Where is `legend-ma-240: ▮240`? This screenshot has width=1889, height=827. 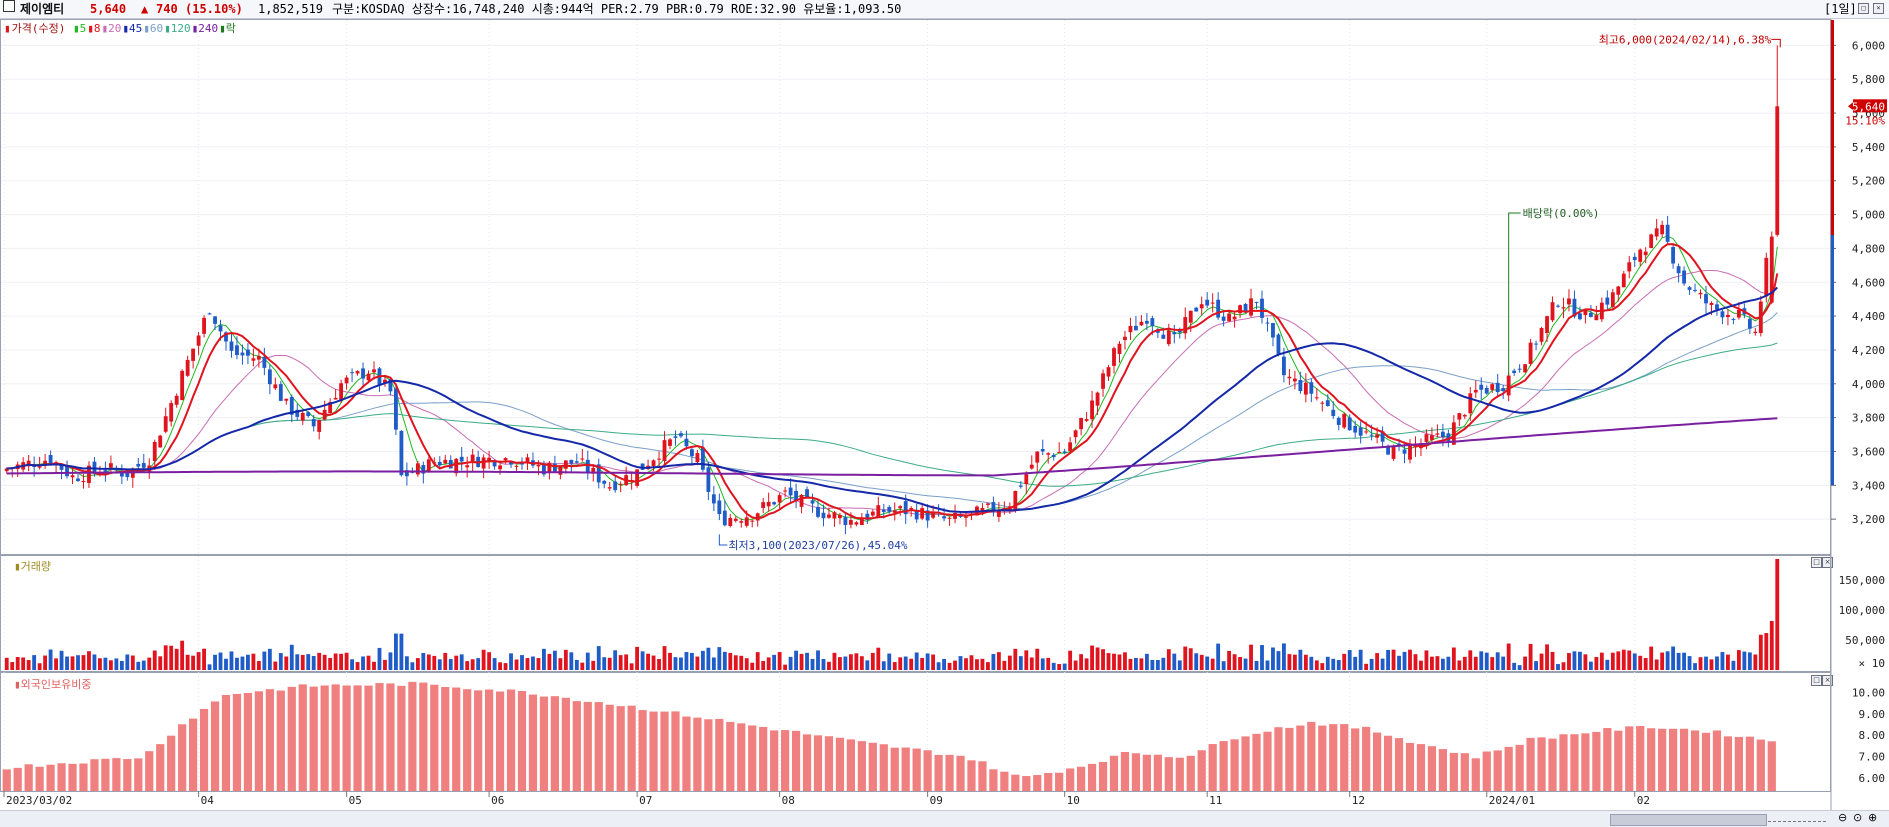 legend-ma-240: ▮240 is located at coordinates (205, 28).